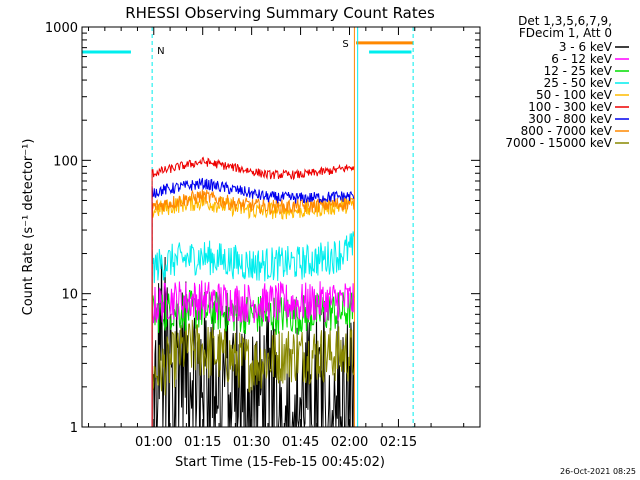 This screenshot has height=480, width=640. I want to click on legend-label-1: 3 - 6 keV, so click(586, 47).